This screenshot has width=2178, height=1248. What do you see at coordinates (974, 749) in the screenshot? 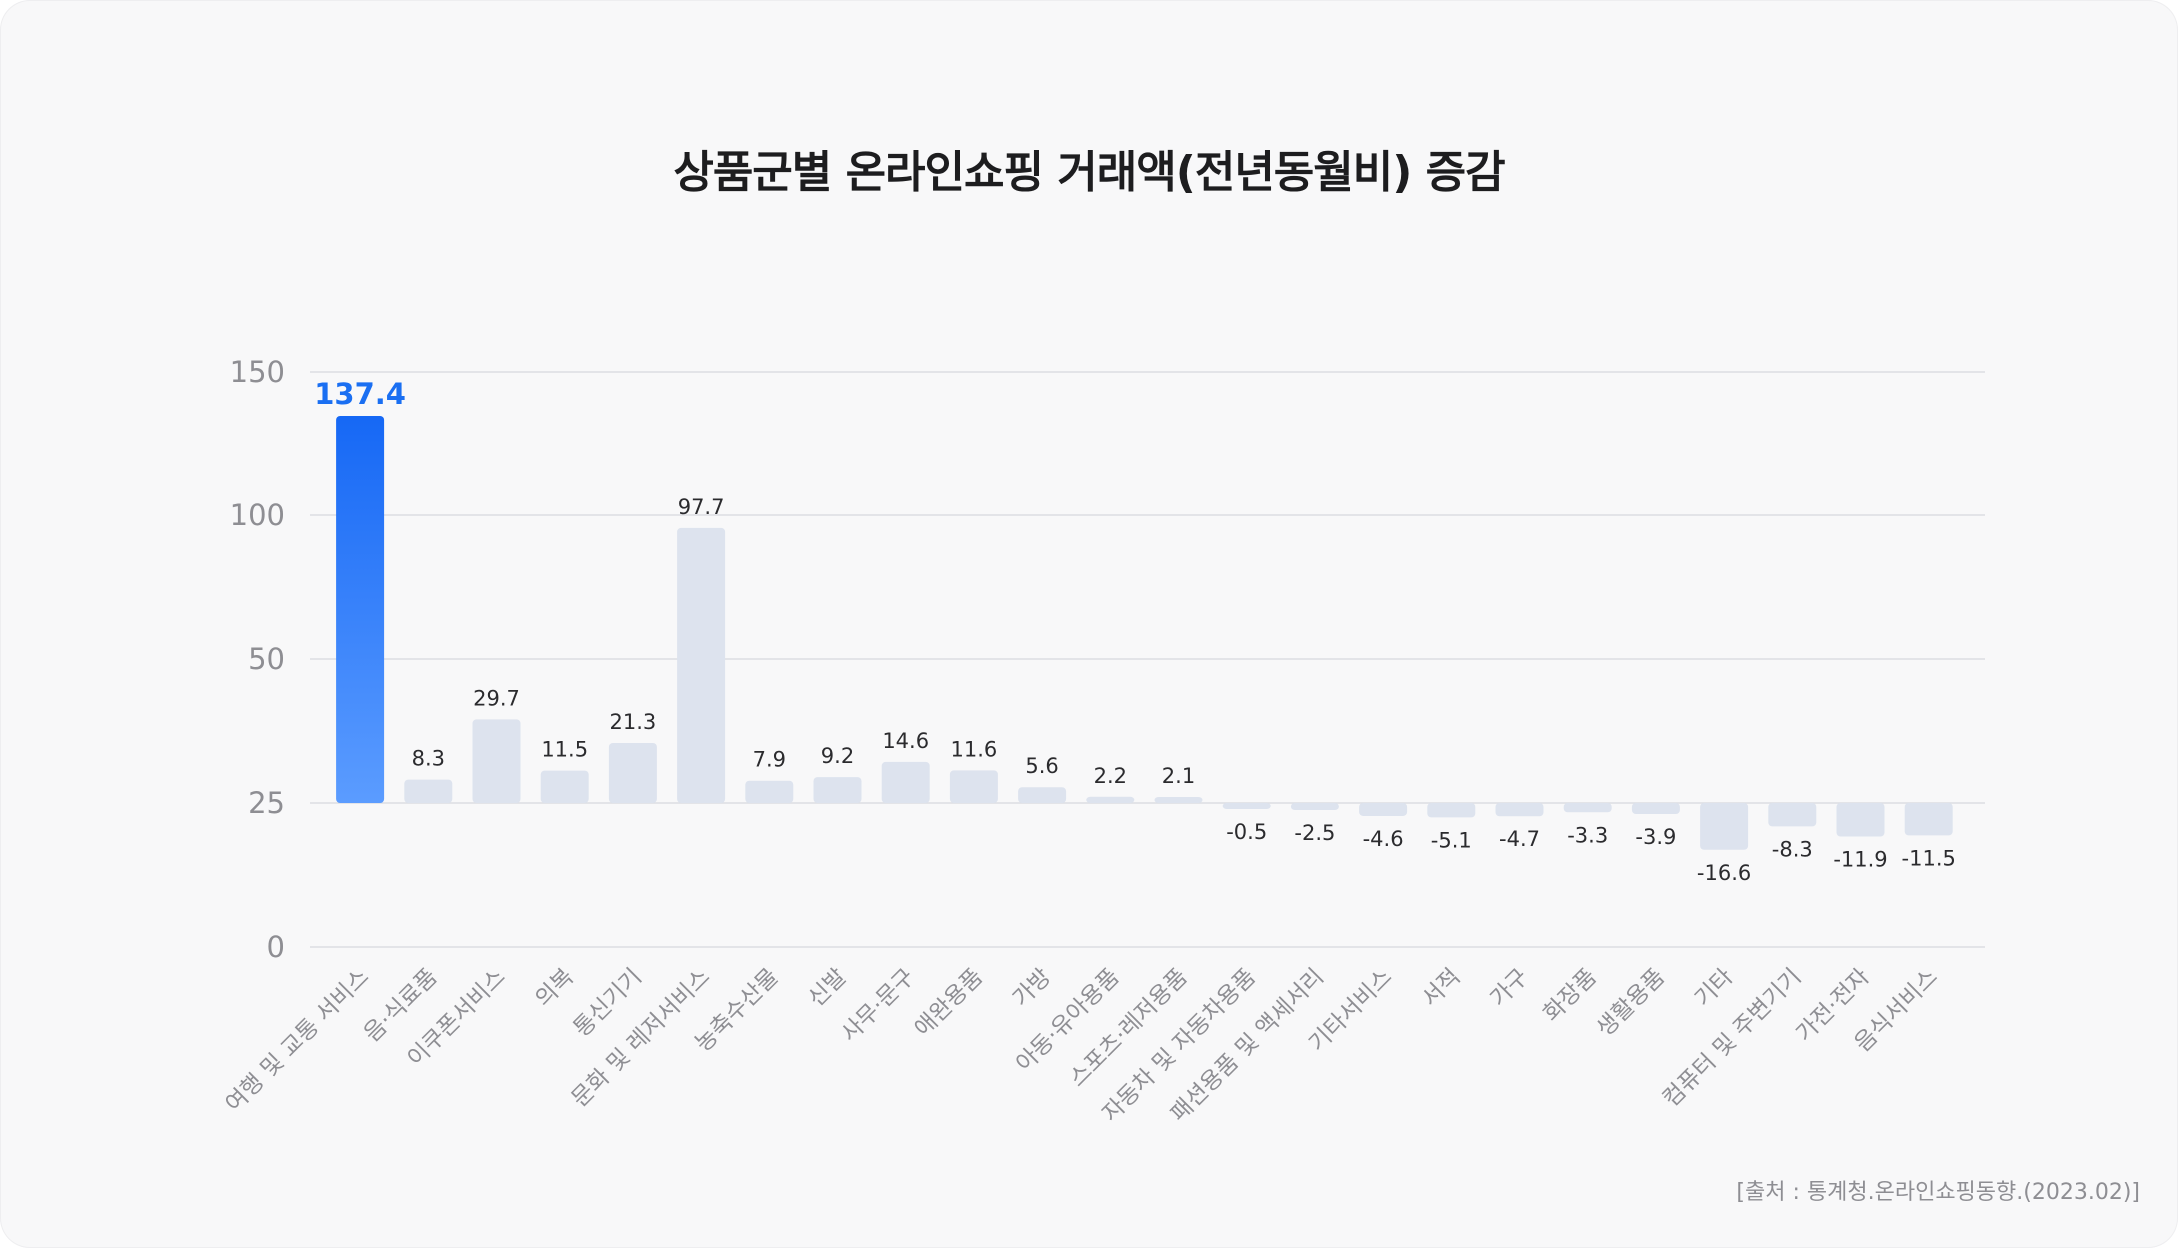
I see `data-label: 11.6` at bounding box center [974, 749].